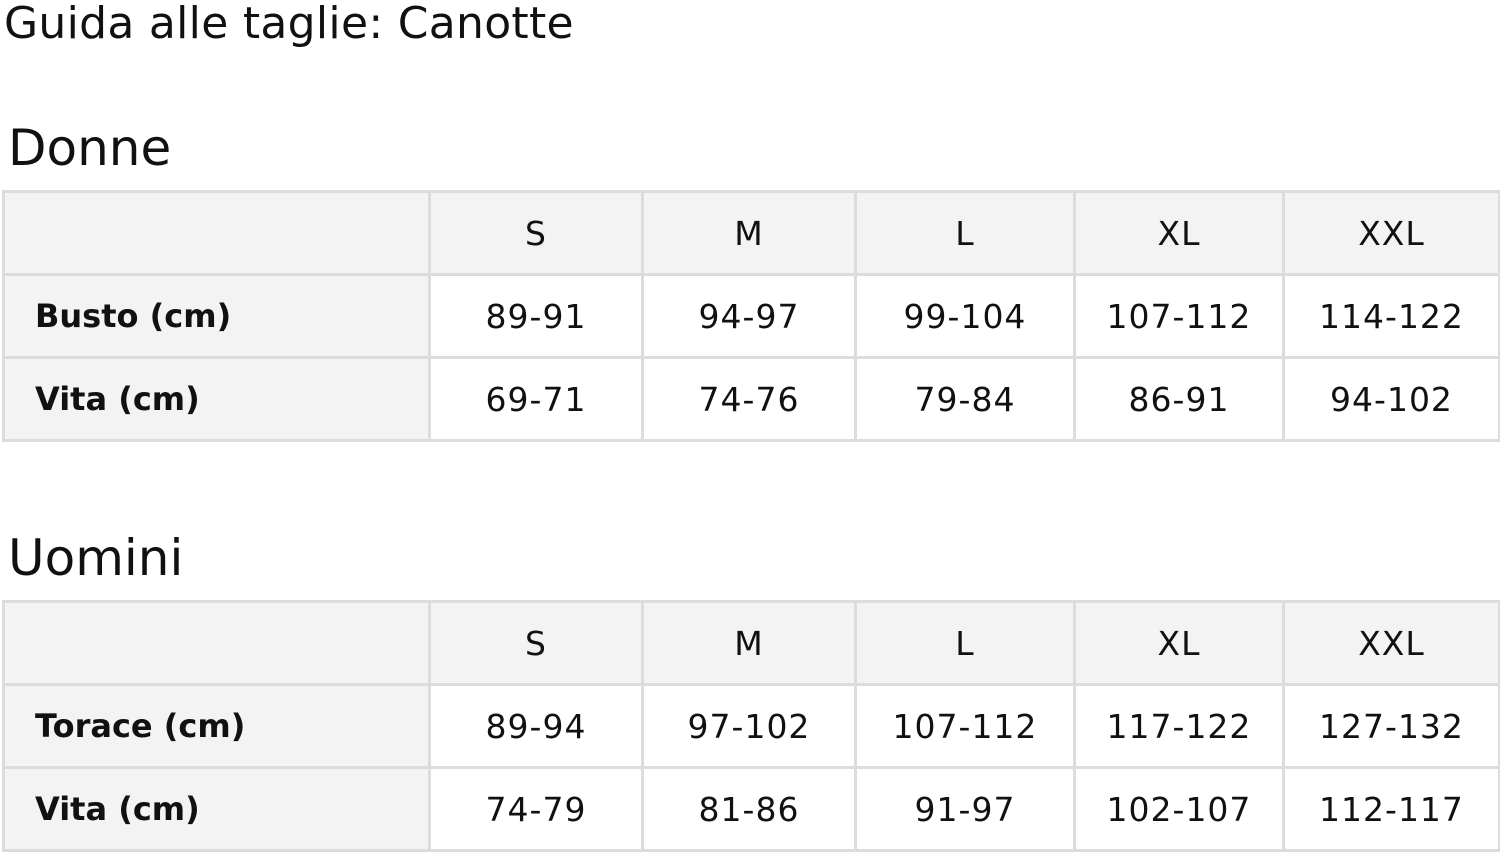 This screenshot has height=862, width=1500. What do you see at coordinates (96, 558) in the screenshot?
I see `men-heading: Uomini` at bounding box center [96, 558].